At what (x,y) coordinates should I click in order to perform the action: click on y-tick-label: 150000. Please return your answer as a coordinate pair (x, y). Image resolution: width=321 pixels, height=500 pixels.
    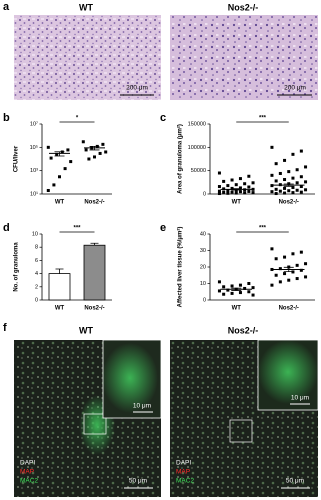
    Looking at the image, I should click on (197, 124).